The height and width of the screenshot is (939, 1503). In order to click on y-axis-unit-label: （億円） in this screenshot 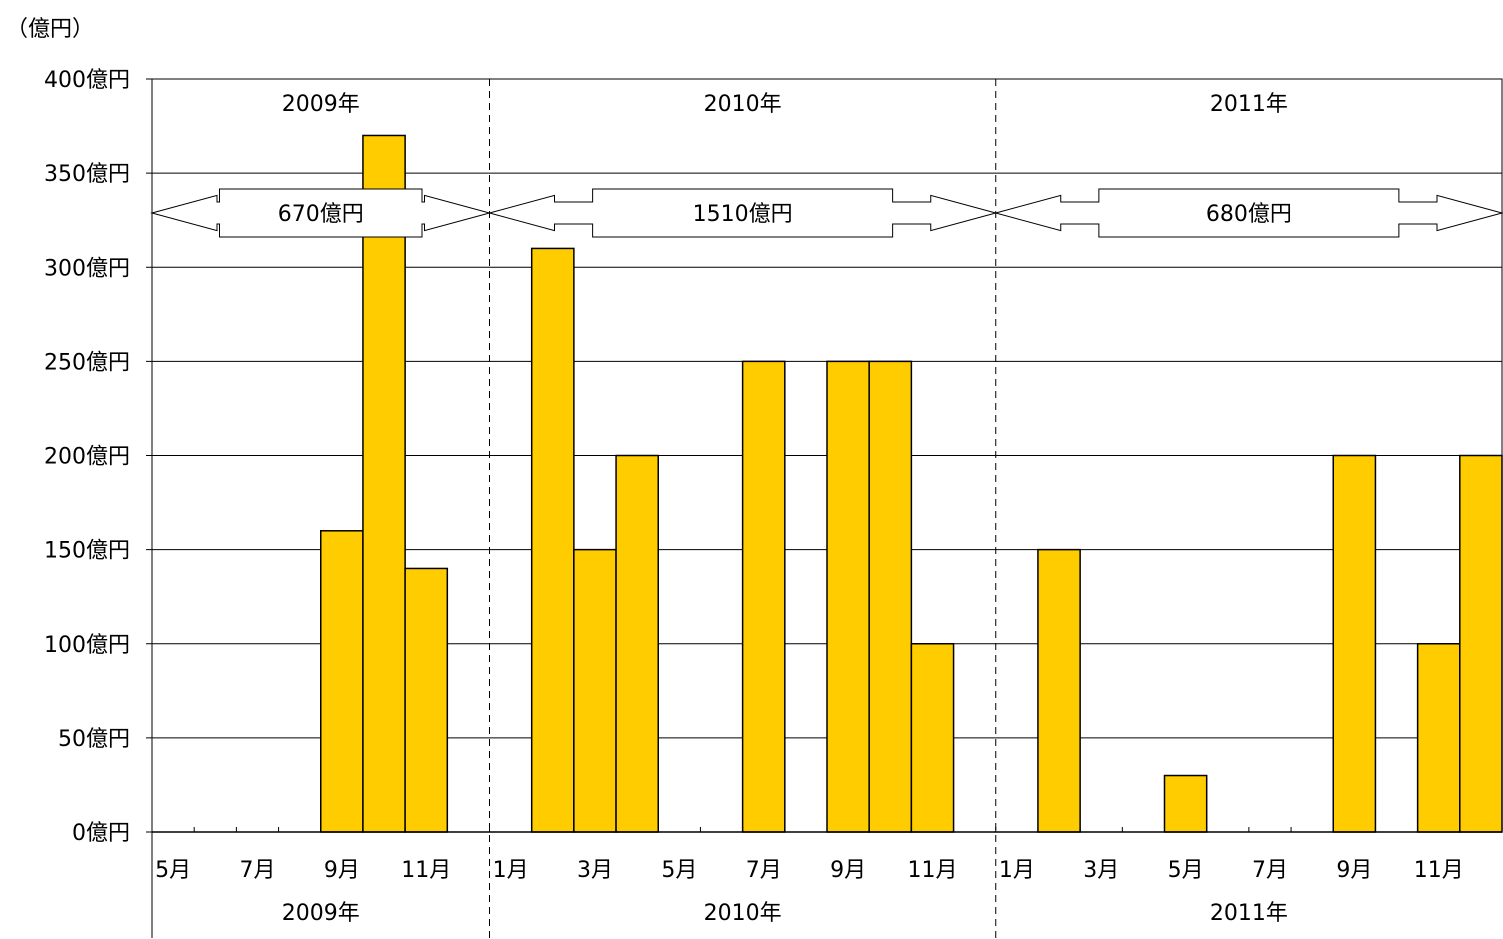, I will do `click(50, 29)`.